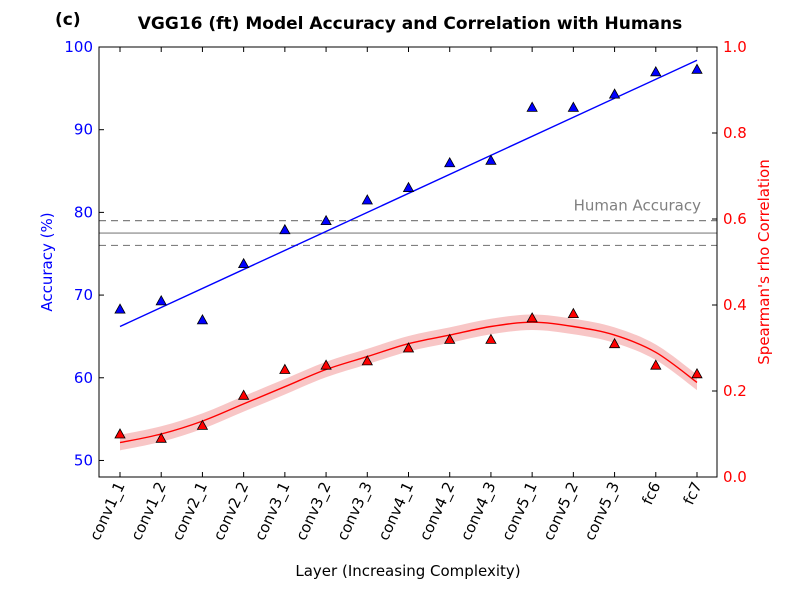  I want to click on y-left-tick-label: 60, so click(83, 378).